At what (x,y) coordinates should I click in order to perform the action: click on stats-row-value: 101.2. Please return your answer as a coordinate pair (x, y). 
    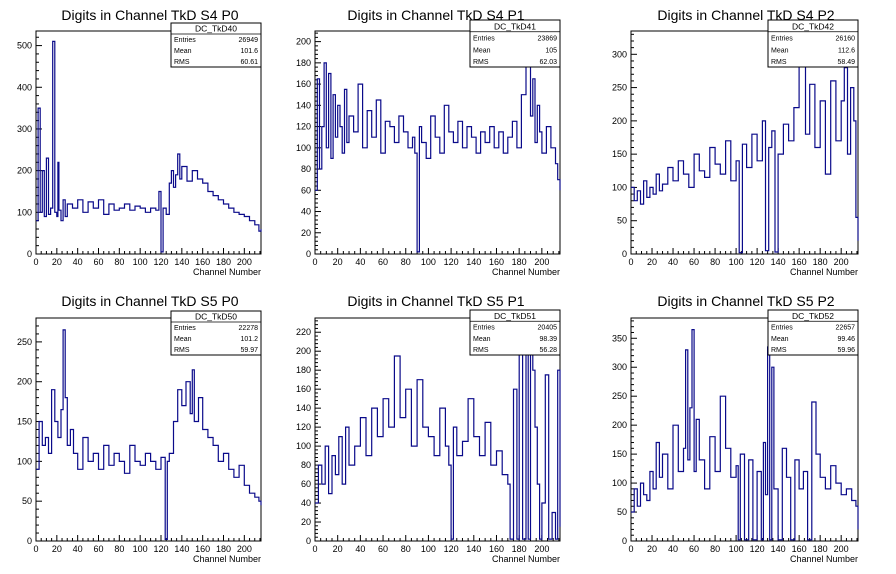
    Looking at the image, I should click on (249, 339).